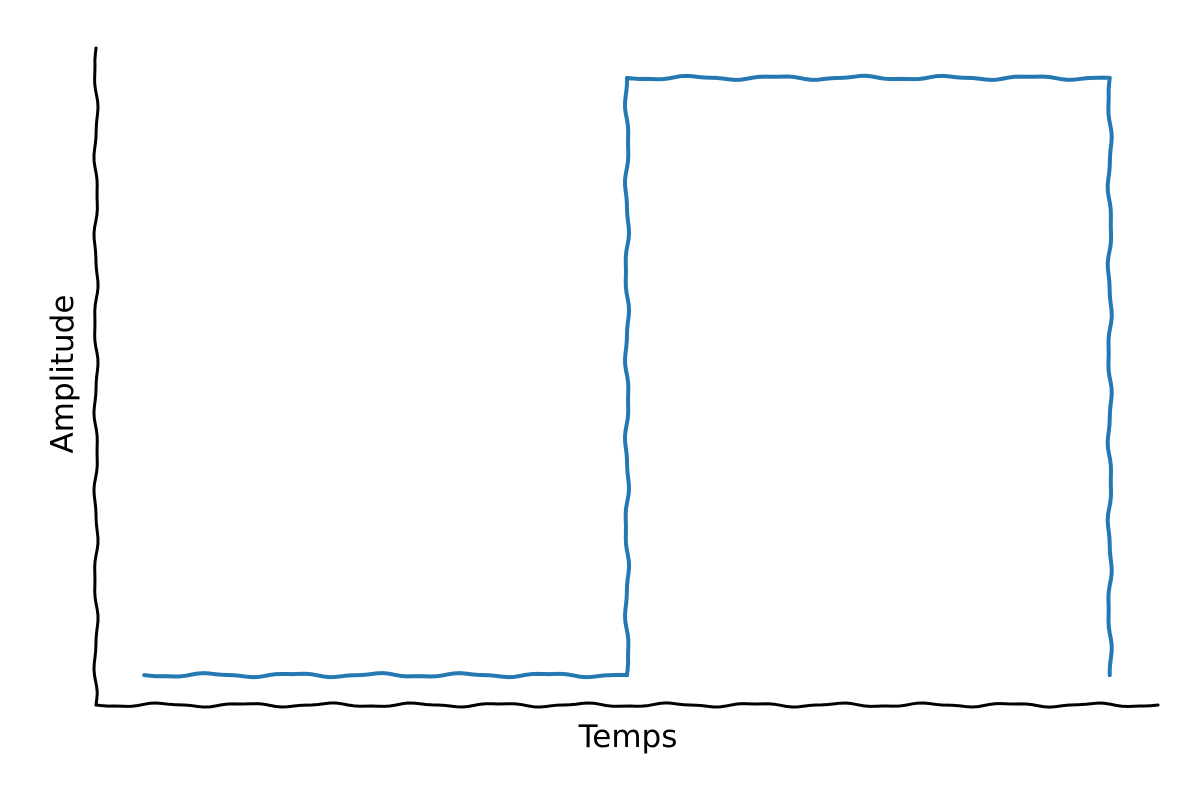  What do you see at coordinates (628, 737) in the screenshot?
I see `x-axis-label: Temps` at bounding box center [628, 737].